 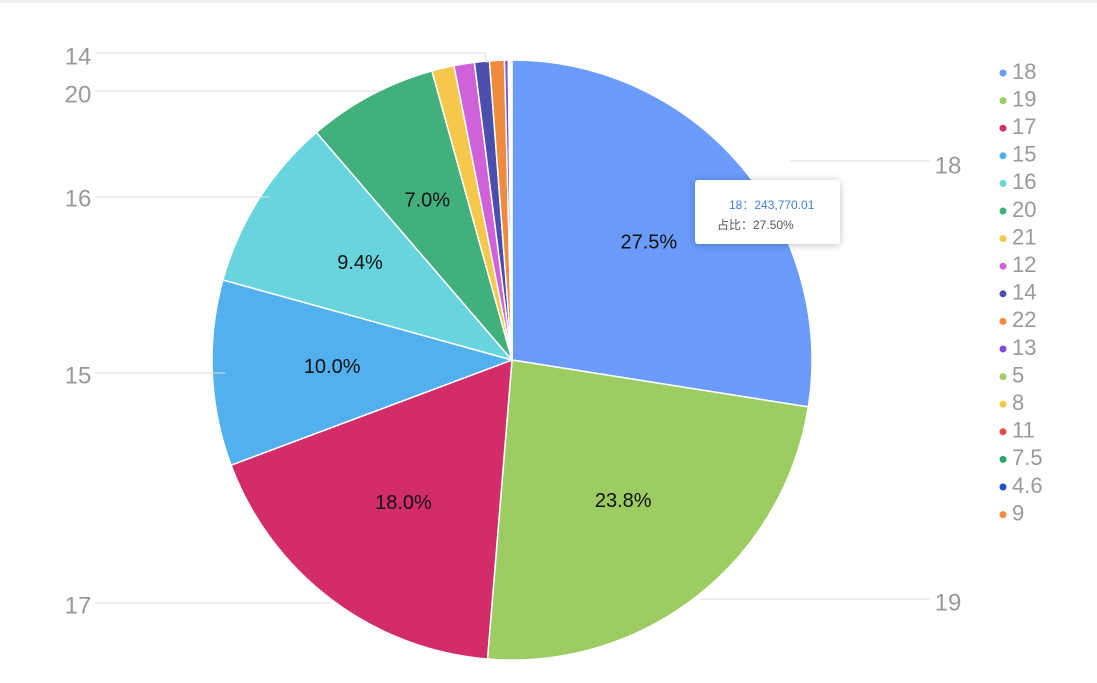 What do you see at coordinates (1023, 430) in the screenshot?
I see `legend-label: 11` at bounding box center [1023, 430].